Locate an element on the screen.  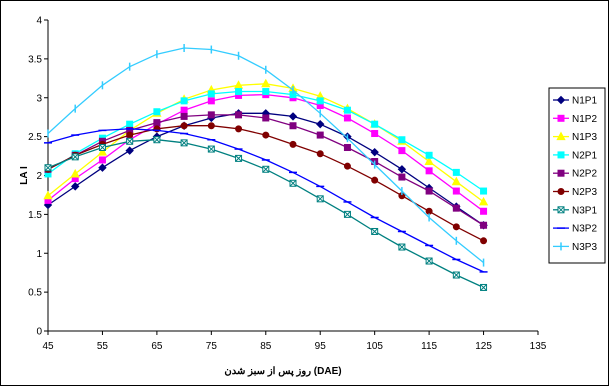
legend-item-n1p1: N1P1 is located at coordinates (575, 101).